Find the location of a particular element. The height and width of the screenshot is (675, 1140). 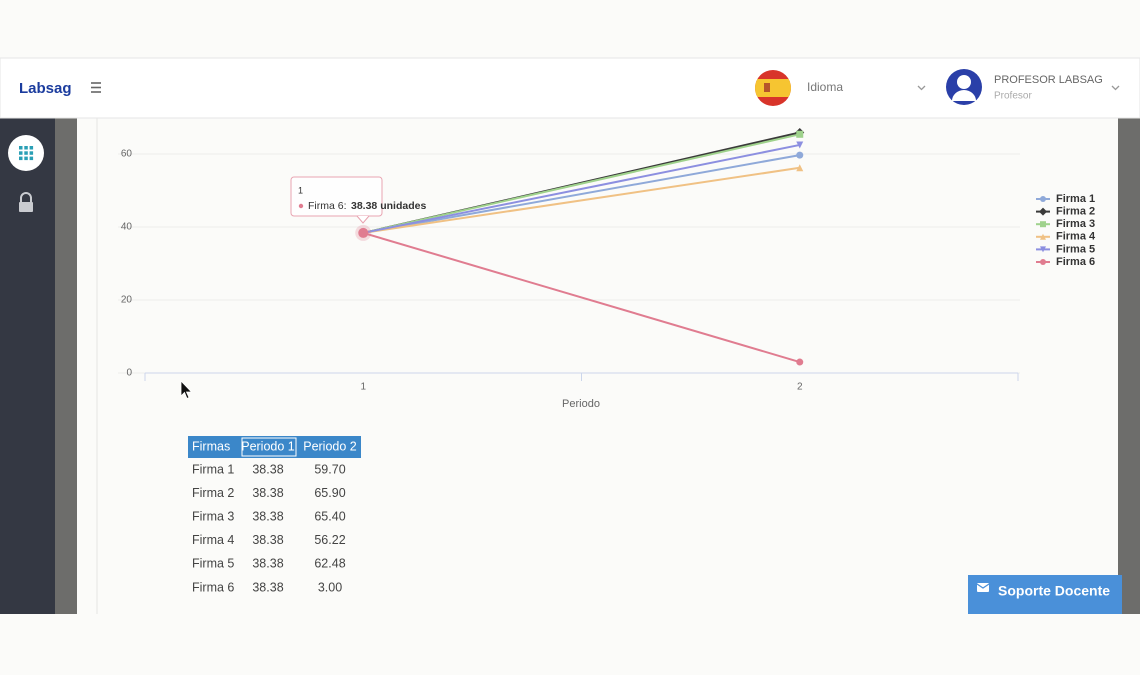

table-cell: Firma 6 is located at coordinates (213, 587).